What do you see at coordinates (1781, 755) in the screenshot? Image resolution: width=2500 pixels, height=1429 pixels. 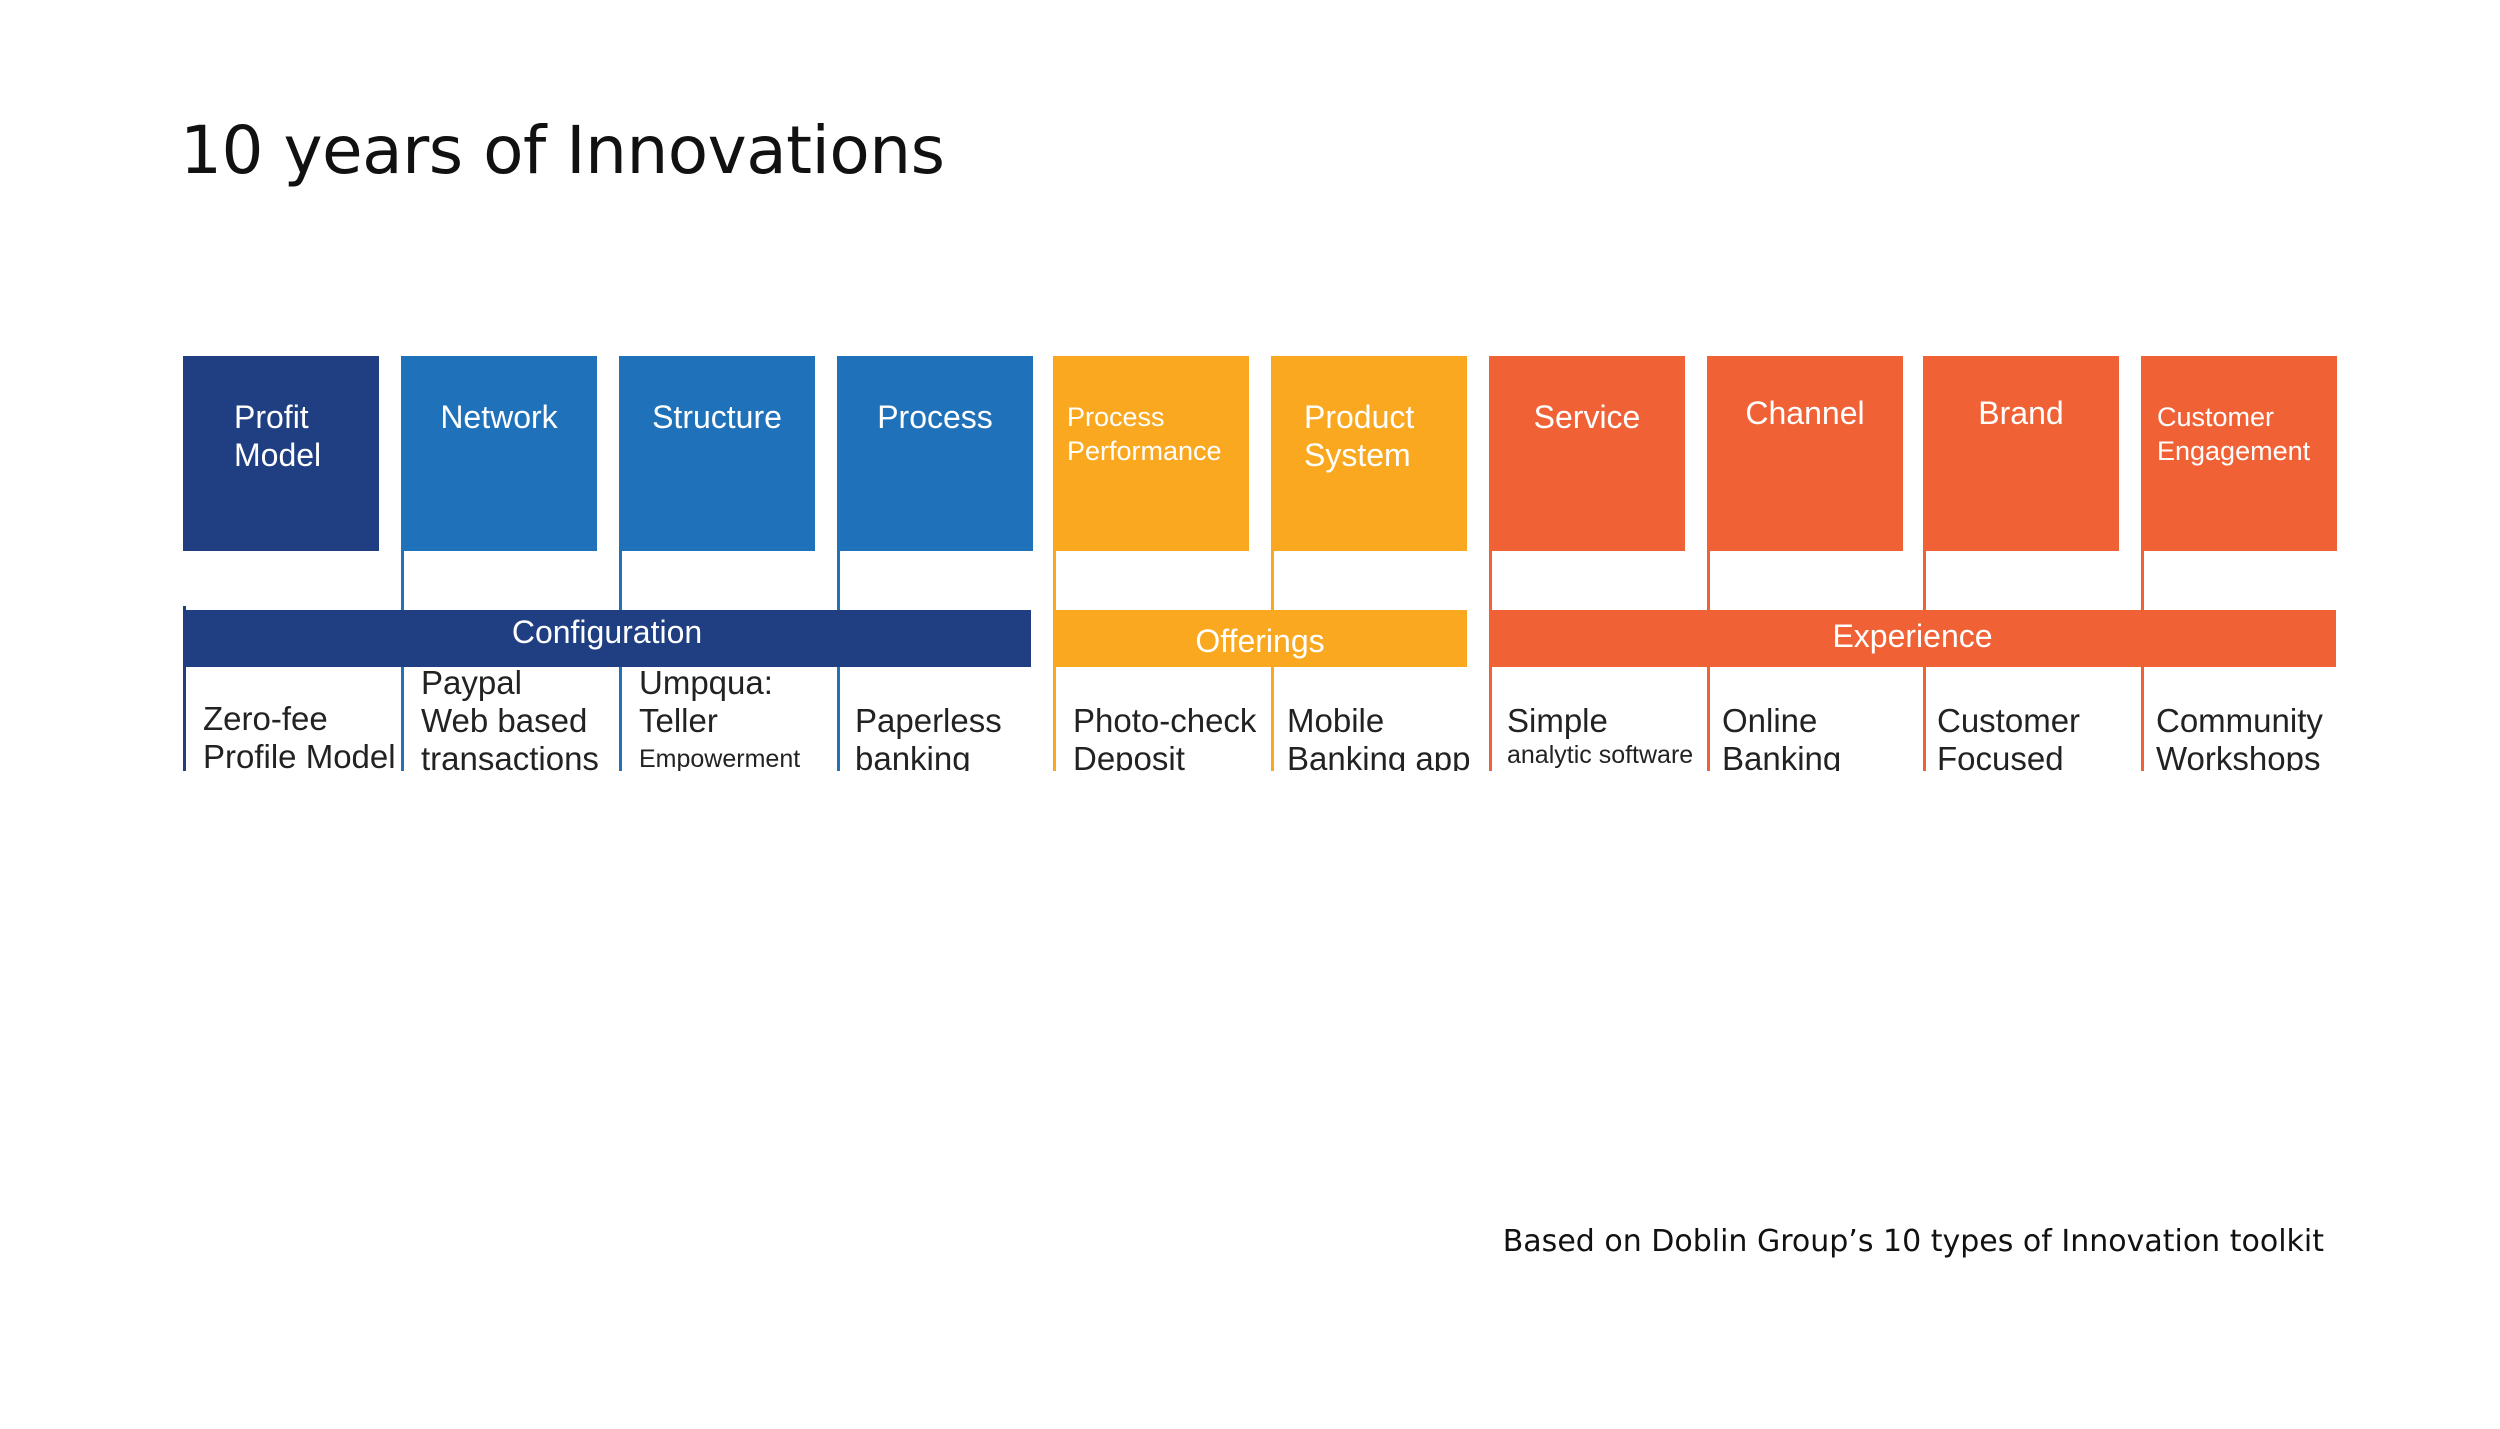 I see `example-line: Banking` at bounding box center [1781, 755].